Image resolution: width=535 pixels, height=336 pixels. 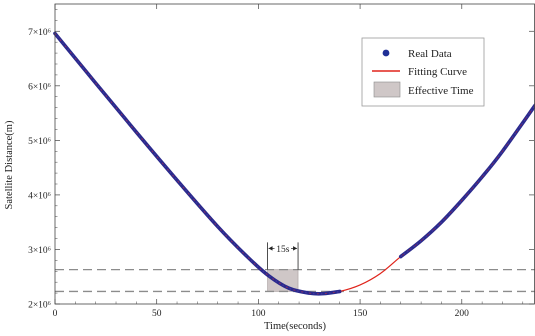 What do you see at coordinates (430, 54) in the screenshot?
I see `legend-real-data-label: Real Data` at bounding box center [430, 54].